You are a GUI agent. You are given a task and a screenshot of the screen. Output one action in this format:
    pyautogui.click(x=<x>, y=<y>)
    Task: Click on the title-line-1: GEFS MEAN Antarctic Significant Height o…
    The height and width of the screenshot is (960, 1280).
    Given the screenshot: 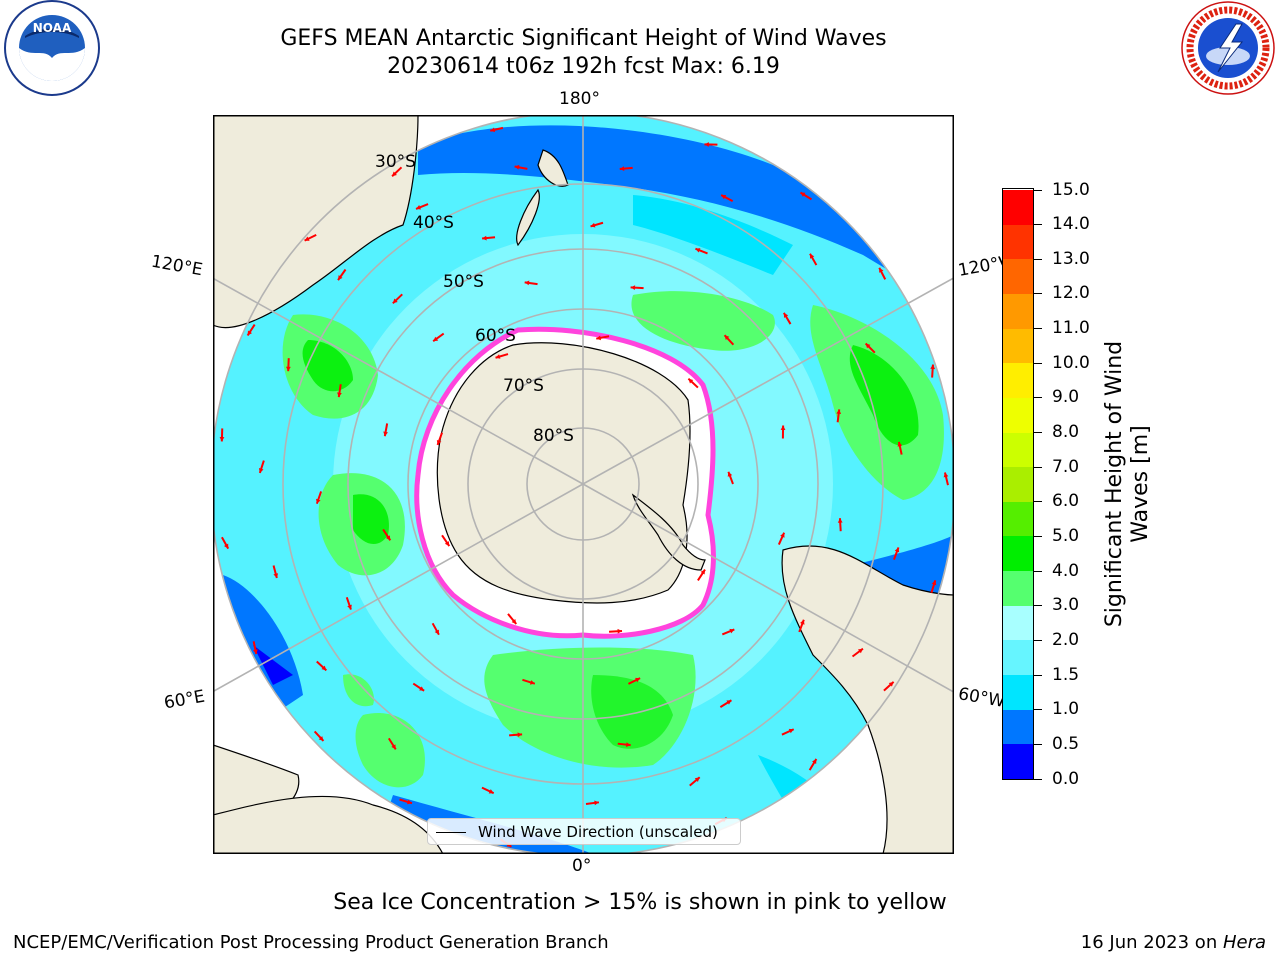 What is the action you would take?
    pyautogui.click(x=583, y=38)
    